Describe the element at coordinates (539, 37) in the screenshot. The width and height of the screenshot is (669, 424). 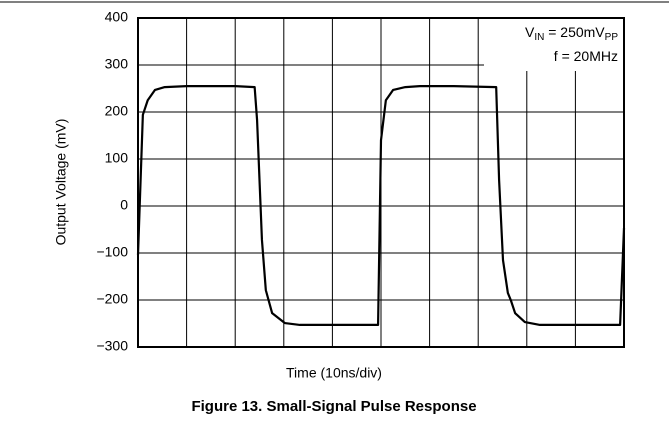
I see `annotation-subscript: IN` at that location.